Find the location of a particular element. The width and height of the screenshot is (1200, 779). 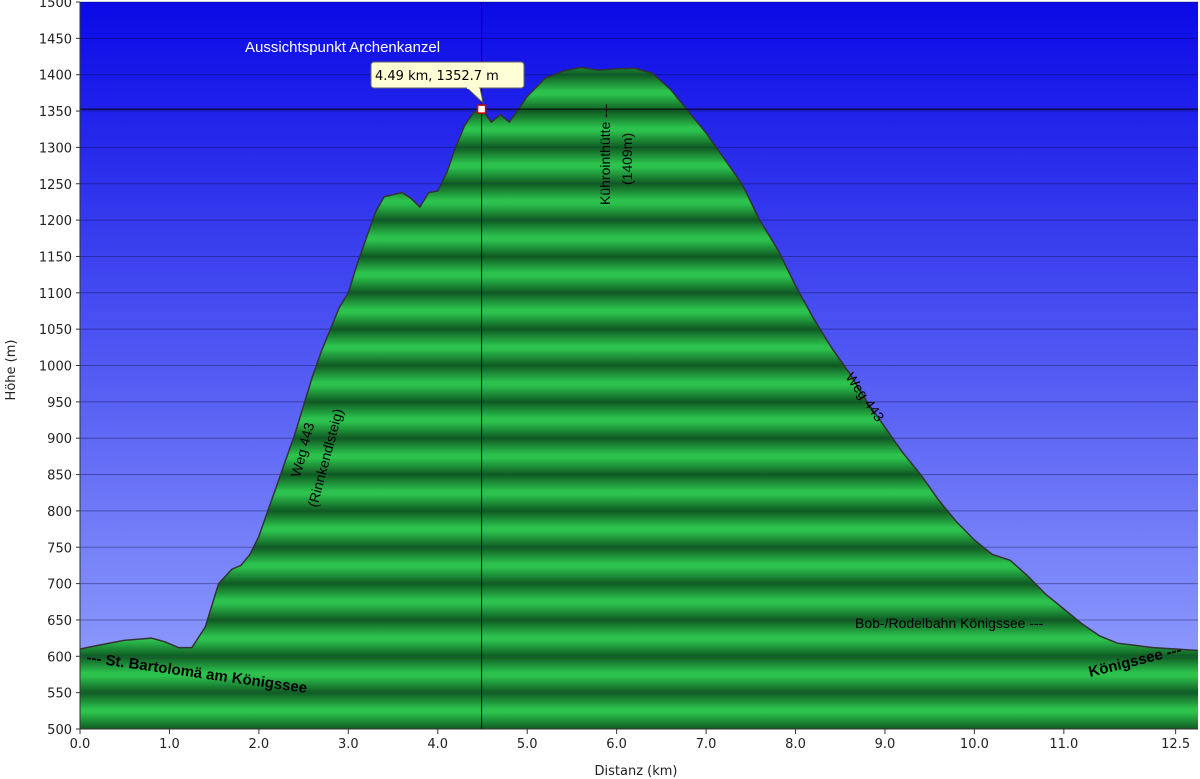

y-tick-label: 1100 is located at coordinates (55, 294).